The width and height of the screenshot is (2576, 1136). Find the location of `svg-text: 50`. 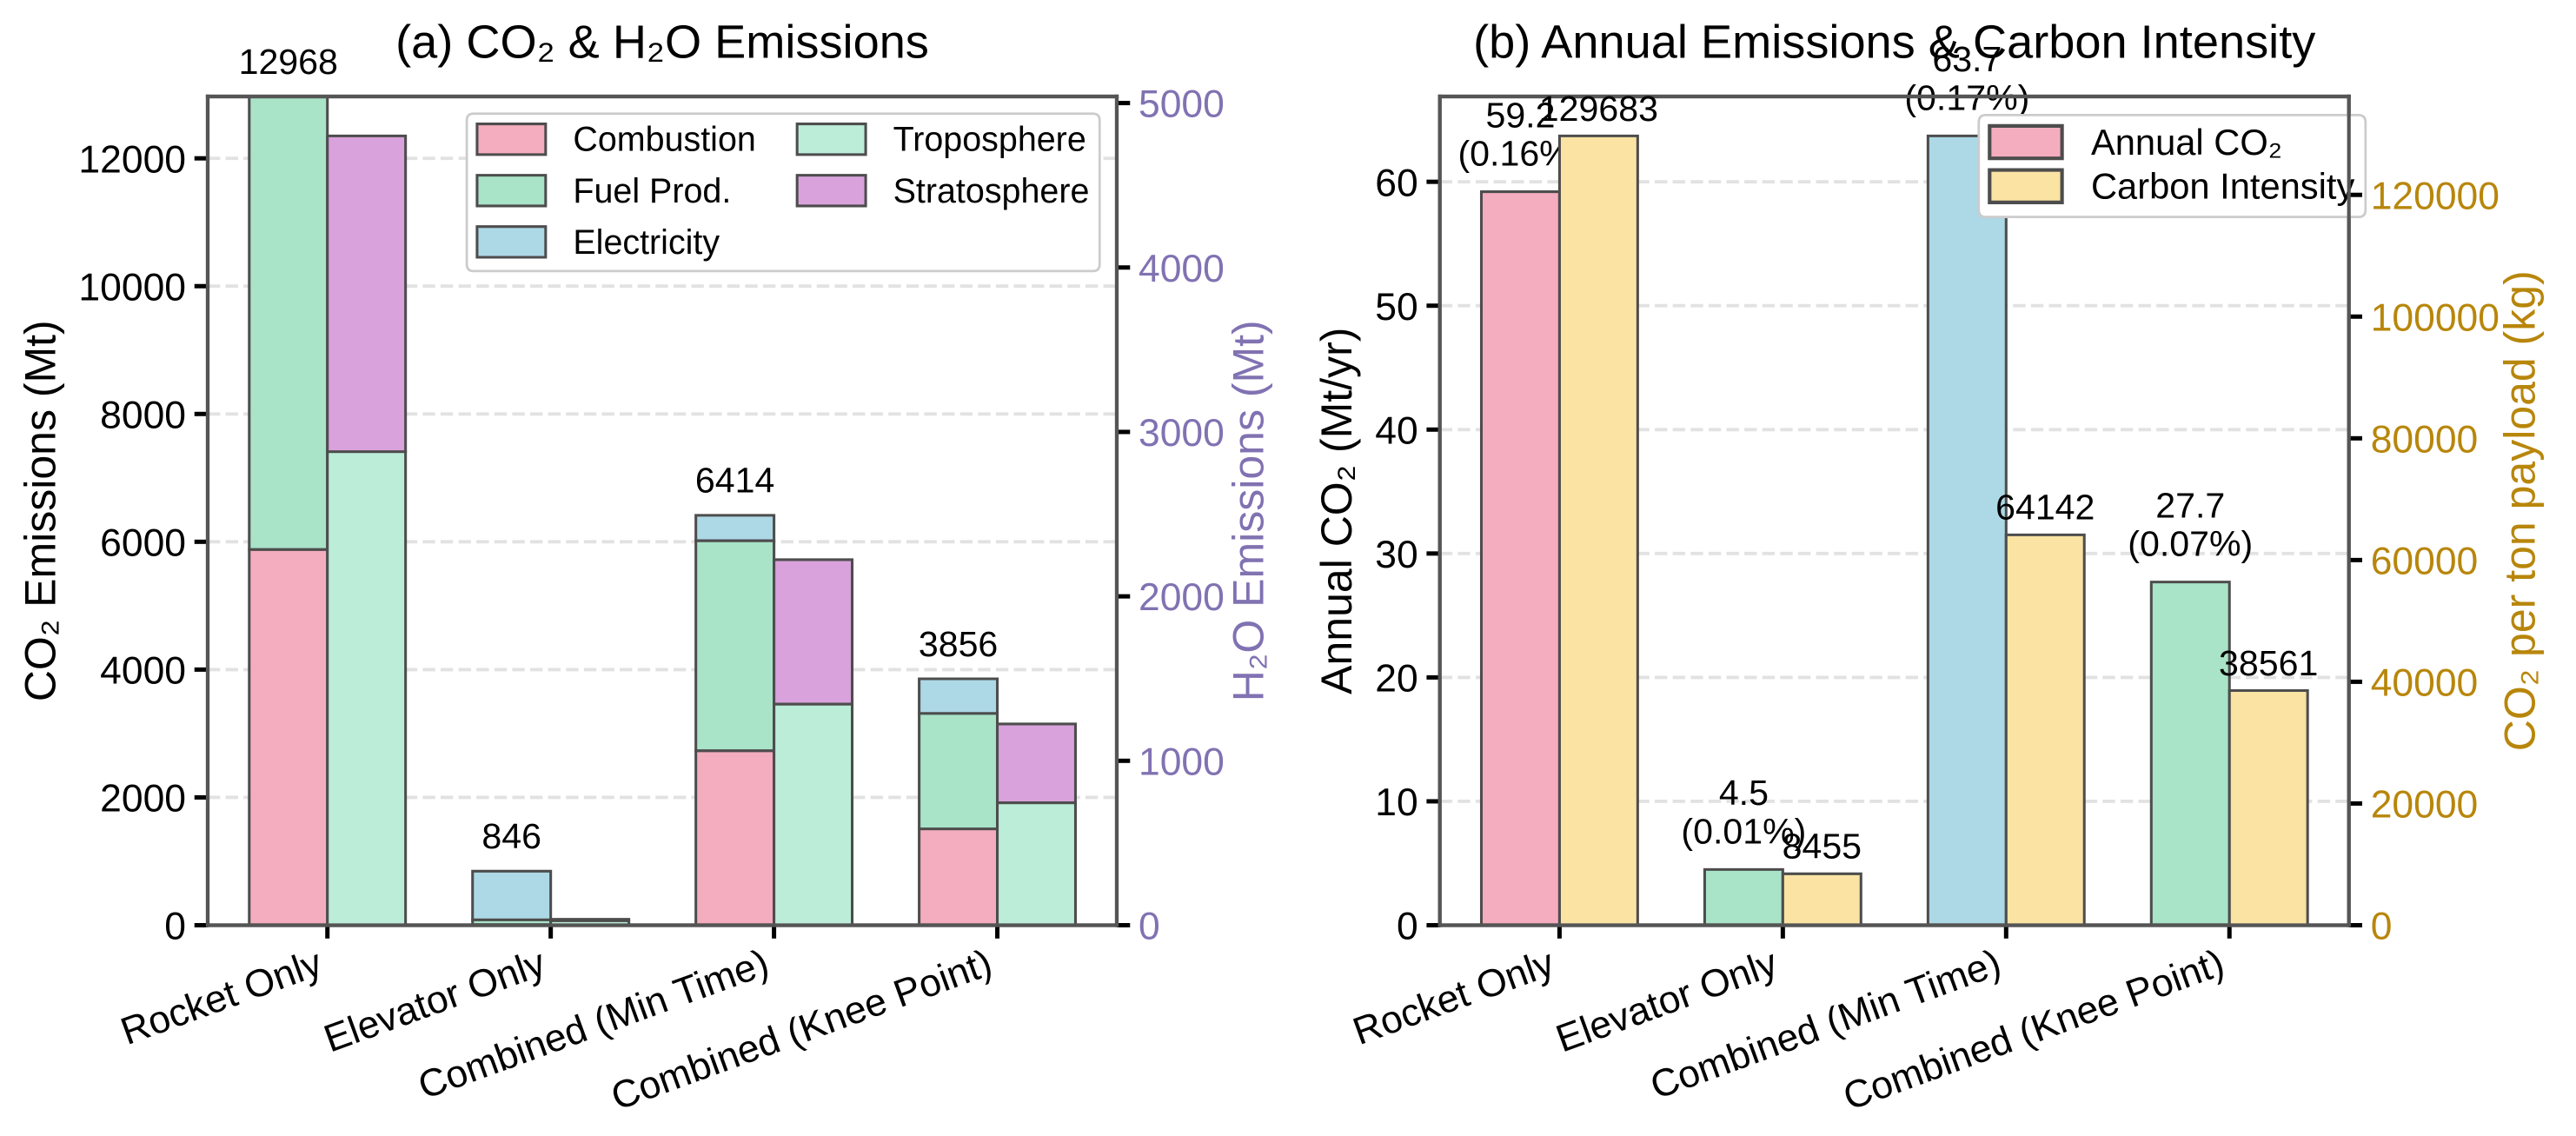

svg-text: 50 is located at coordinates (1396, 307).